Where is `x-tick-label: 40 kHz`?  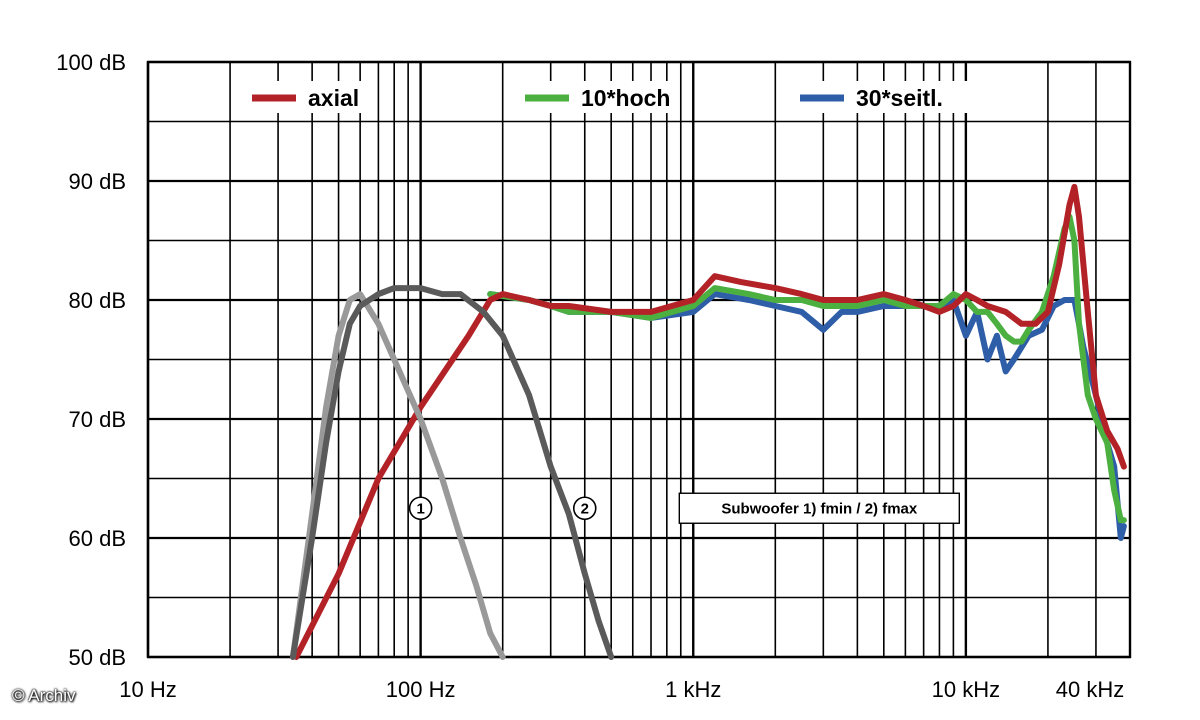 x-tick-label: 40 kHz is located at coordinates (1090, 689).